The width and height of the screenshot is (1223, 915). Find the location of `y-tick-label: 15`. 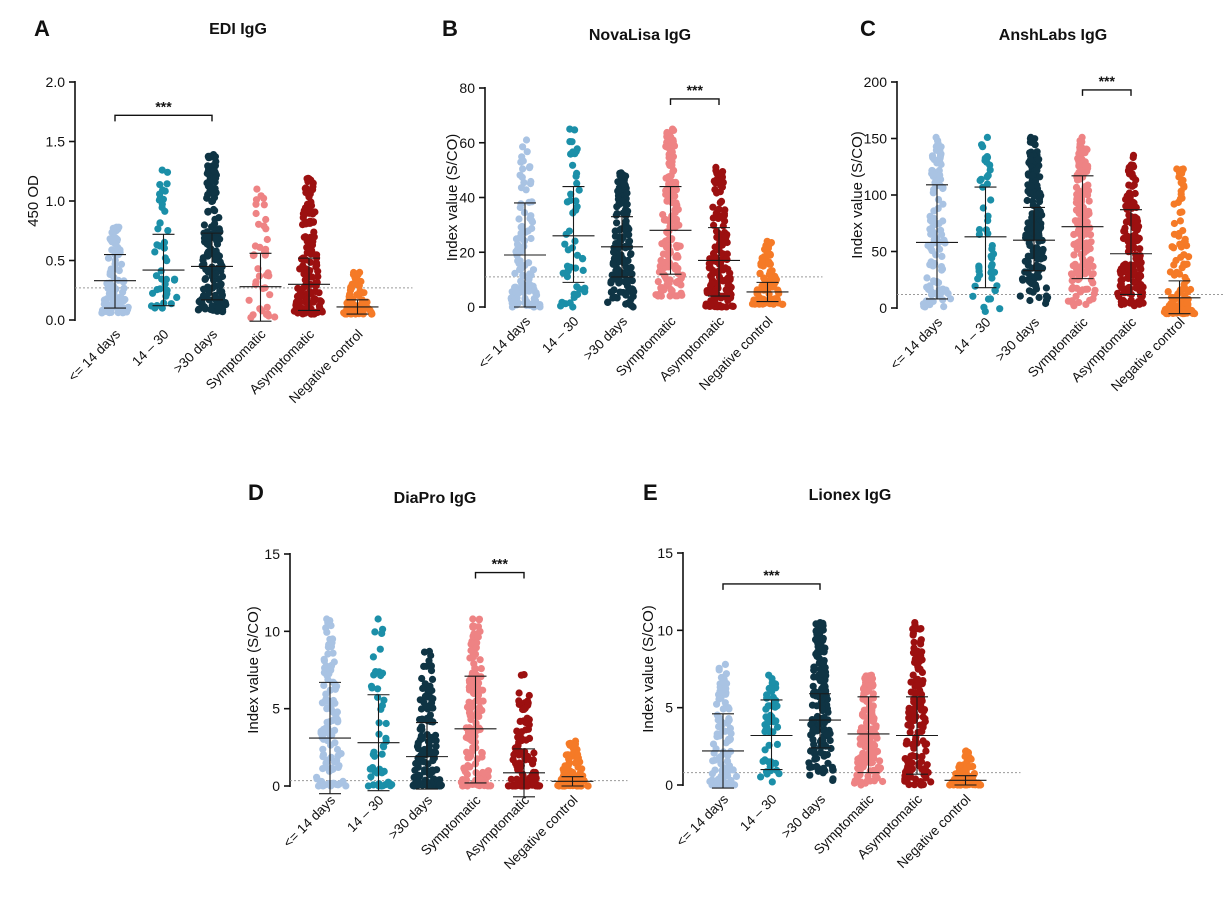

y-tick-label: 15 is located at coordinates (665, 553).